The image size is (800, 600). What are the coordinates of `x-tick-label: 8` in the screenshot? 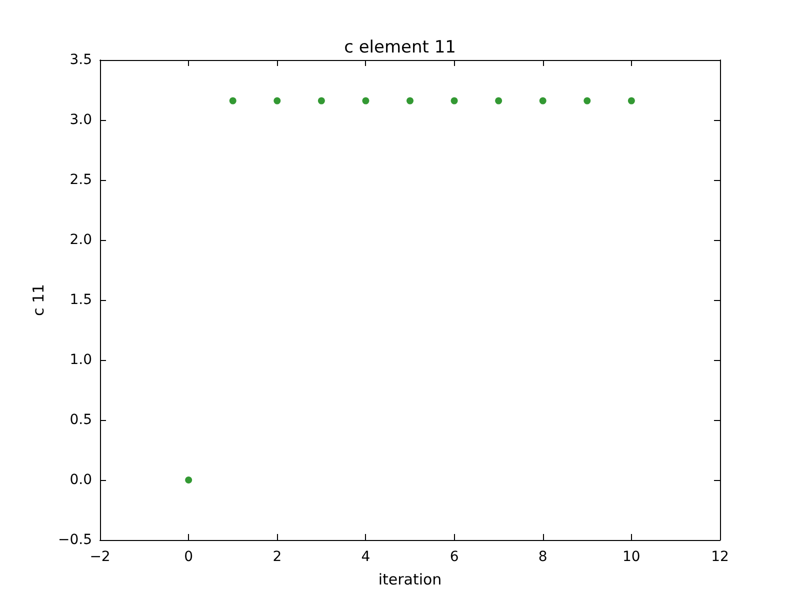 It's located at (543, 557).